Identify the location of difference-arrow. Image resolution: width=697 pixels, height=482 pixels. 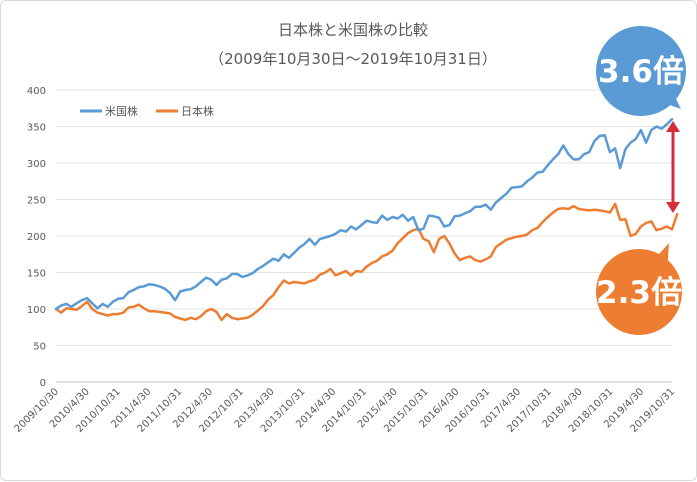
(673, 167).